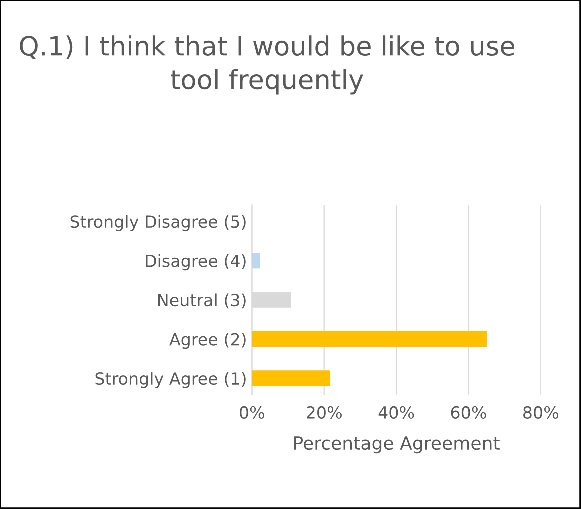  I want to click on y-tick-label: Disagree (4), so click(196, 262).